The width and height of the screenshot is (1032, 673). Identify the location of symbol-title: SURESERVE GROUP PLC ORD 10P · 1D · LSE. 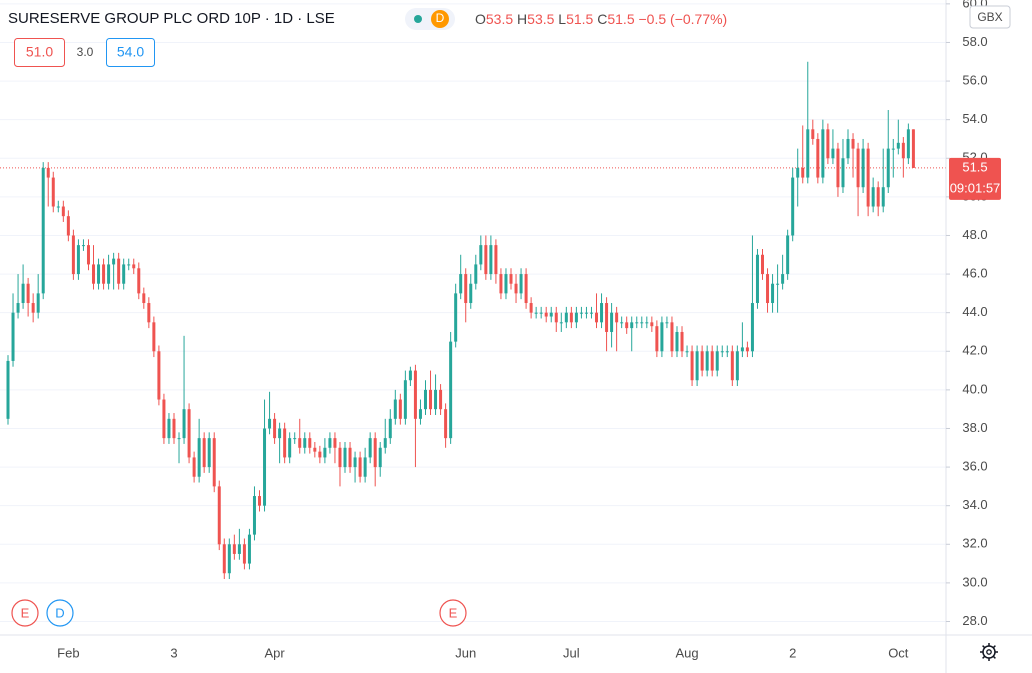
(171, 18).